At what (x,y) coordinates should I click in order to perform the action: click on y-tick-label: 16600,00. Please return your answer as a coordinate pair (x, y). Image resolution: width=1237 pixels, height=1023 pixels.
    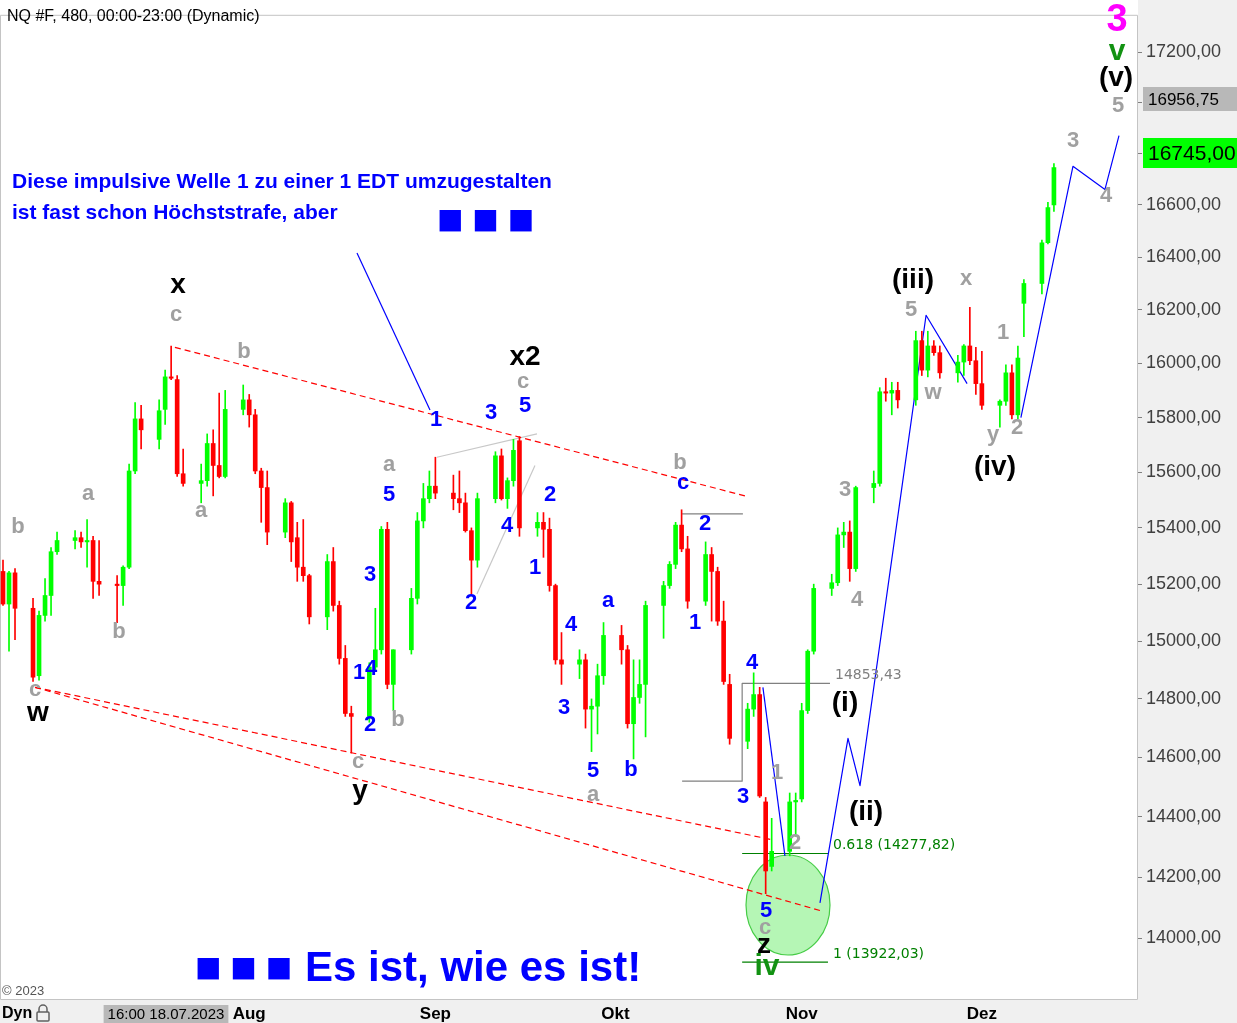
    Looking at the image, I should click on (1184, 203).